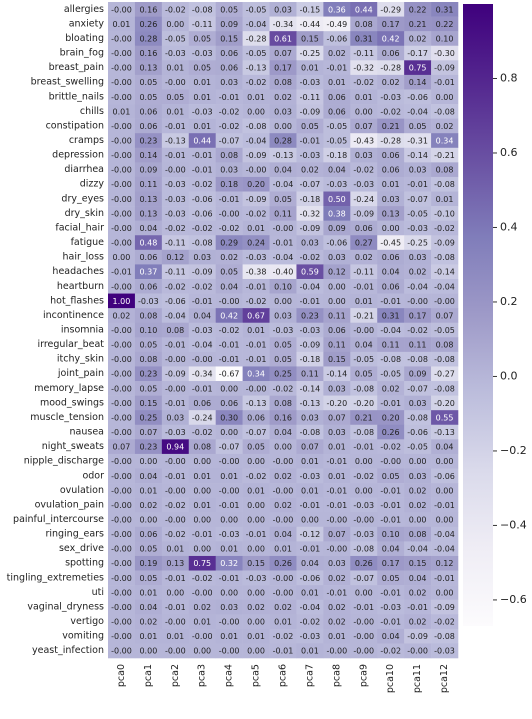 The width and height of the screenshot is (532, 719). What do you see at coordinates (418, 403) in the screenshot?
I see `cell-label: 0.03` at bounding box center [418, 403].